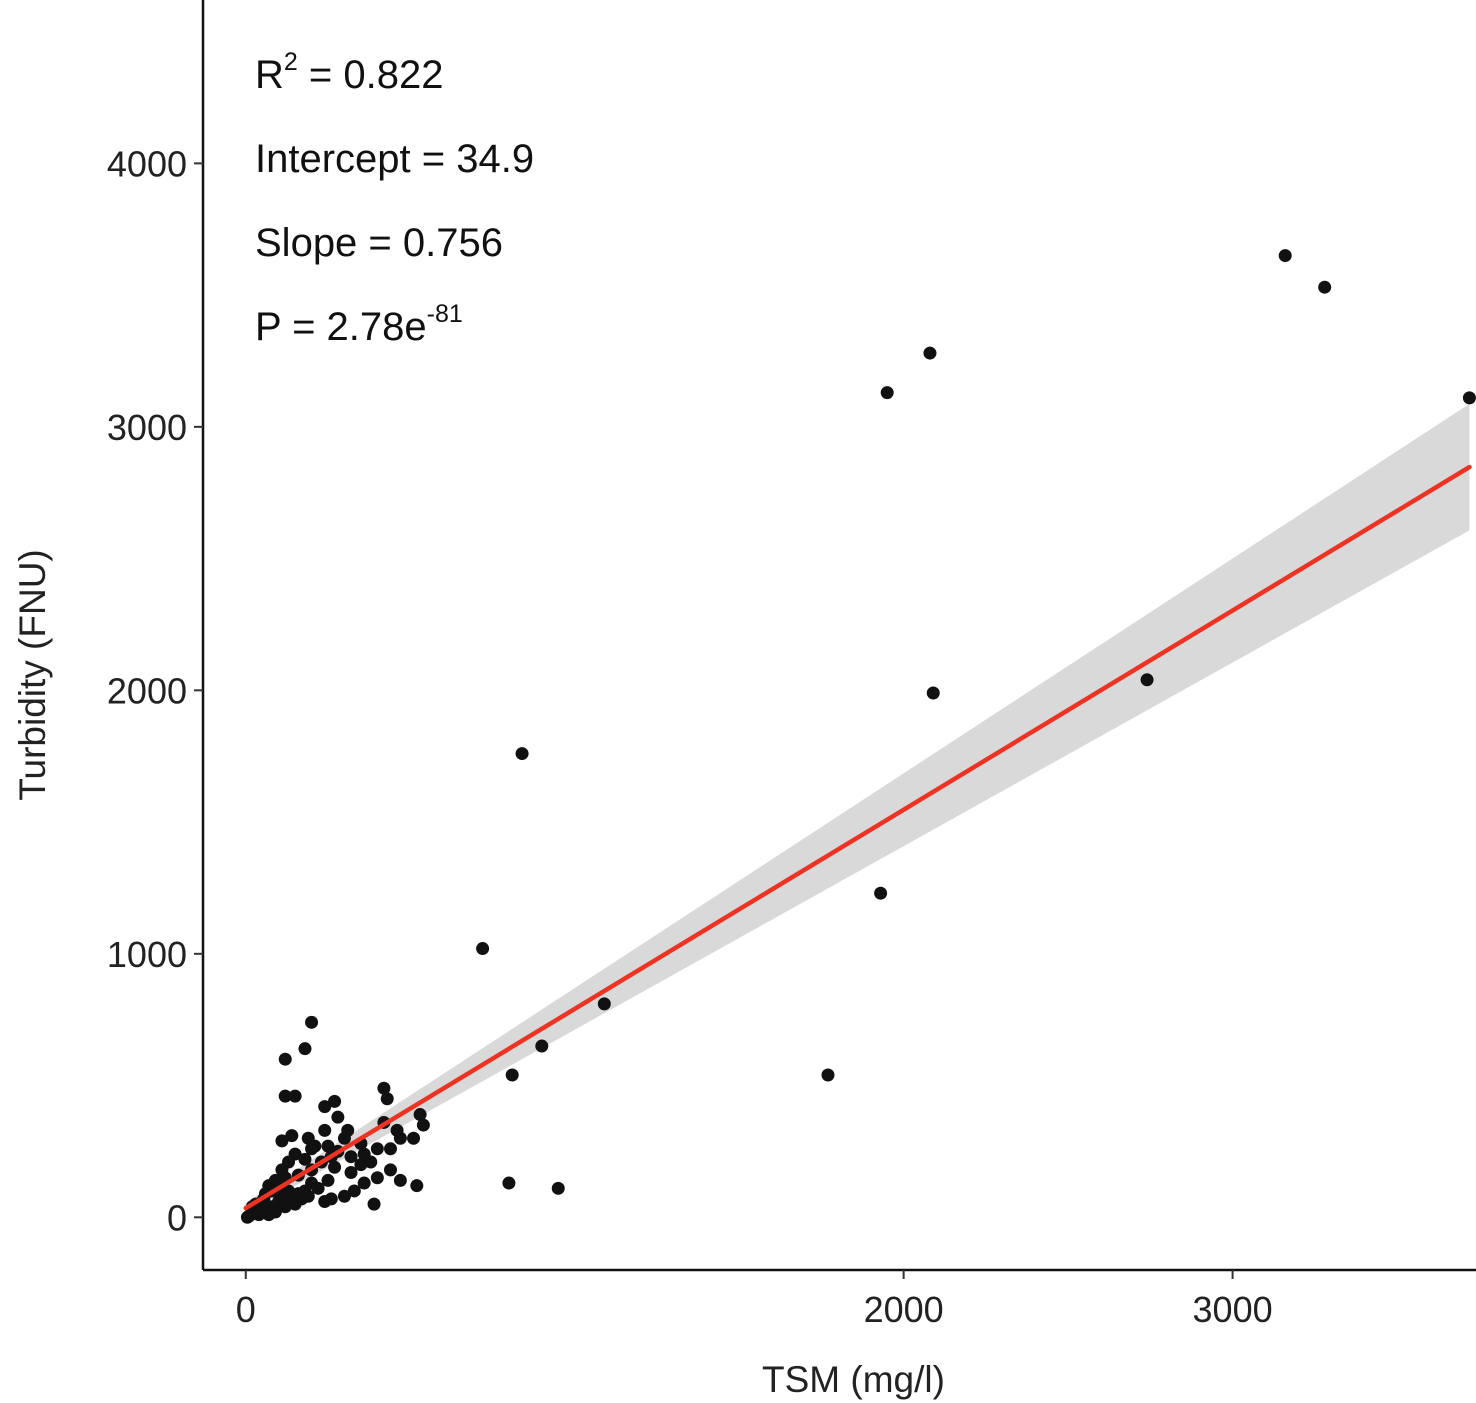 The height and width of the screenshot is (1403, 1476). What do you see at coordinates (32, 674) in the screenshot?
I see `y-axis-title: Turbidity (FNU)` at bounding box center [32, 674].